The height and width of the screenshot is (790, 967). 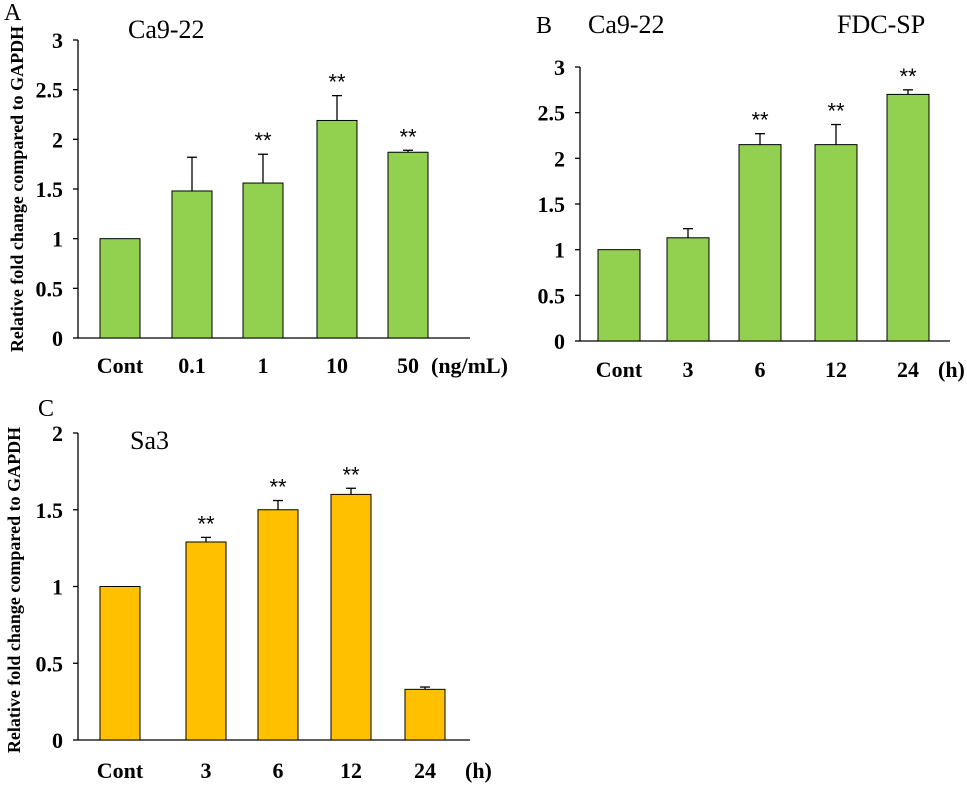 What do you see at coordinates (688, 369) in the screenshot?
I see `panel-b-category-label: 3` at bounding box center [688, 369].